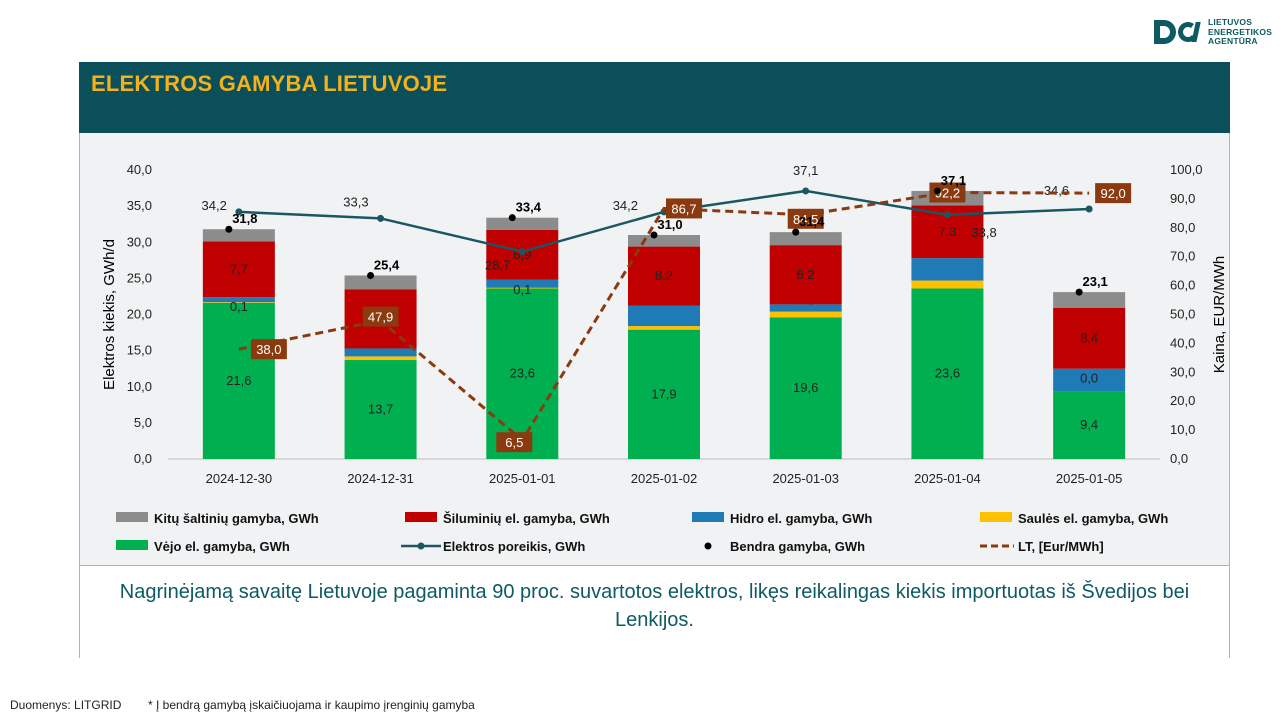  I want to click on y2-tick-label: 40,0, so click(1182, 342).